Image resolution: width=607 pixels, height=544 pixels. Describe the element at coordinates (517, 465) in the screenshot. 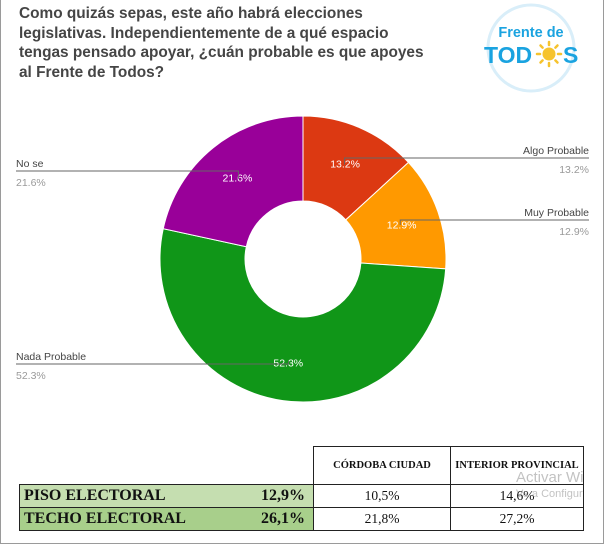

I see `header-interior-provincial: INTERIOR PROVINCIAL` at that location.